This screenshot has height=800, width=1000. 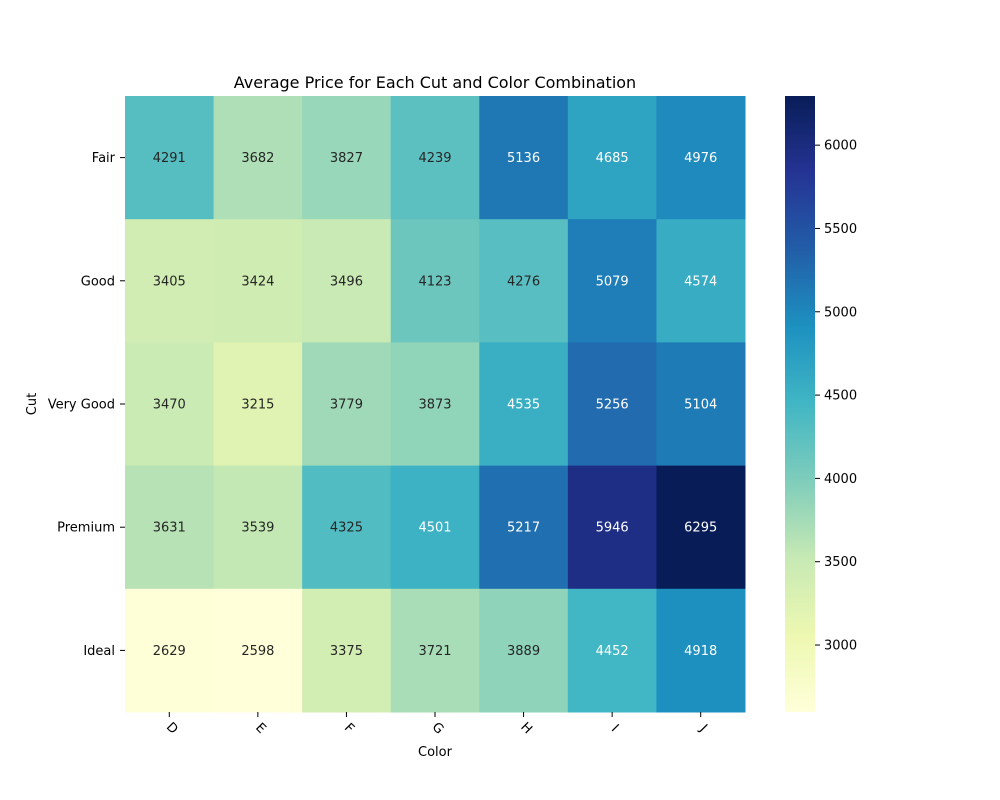 I want to click on x-tick-label: H, so click(x=526, y=729).